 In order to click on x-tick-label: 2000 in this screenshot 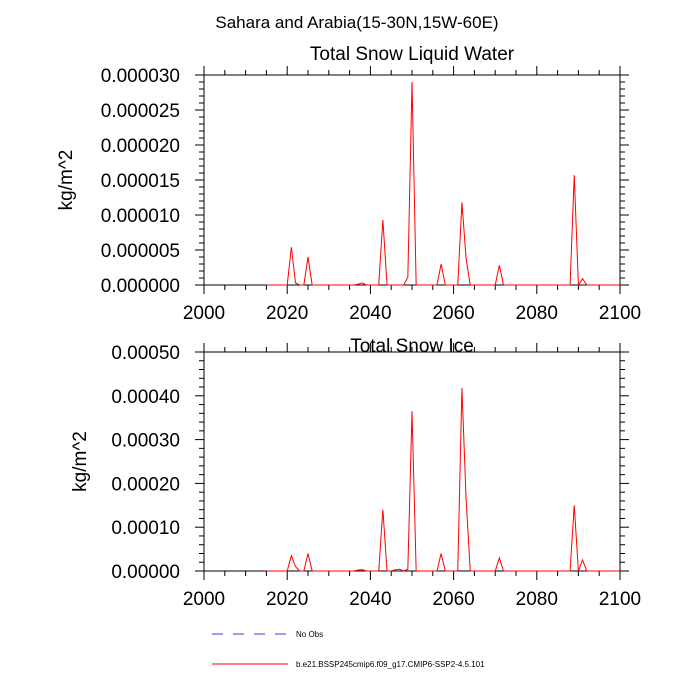, I will do `click(204, 599)`.